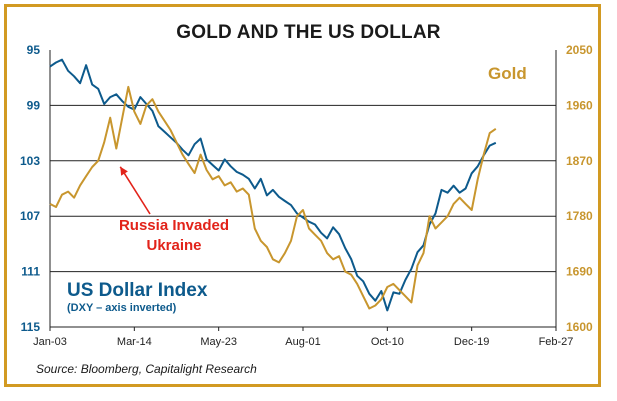  I want to click on annotation-arrow-head, so click(124, 171).